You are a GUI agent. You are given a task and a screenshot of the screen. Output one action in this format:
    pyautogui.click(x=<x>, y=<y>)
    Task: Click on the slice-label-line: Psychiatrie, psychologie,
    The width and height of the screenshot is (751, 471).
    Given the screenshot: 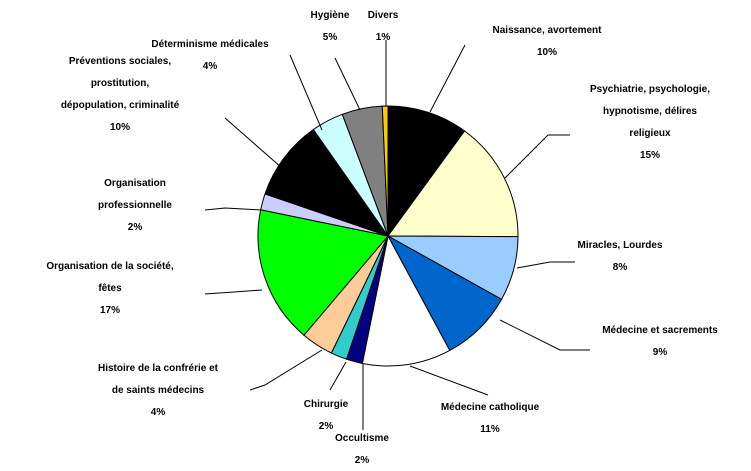 What is the action you would take?
    pyautogui.click(x=650, y=89)
    